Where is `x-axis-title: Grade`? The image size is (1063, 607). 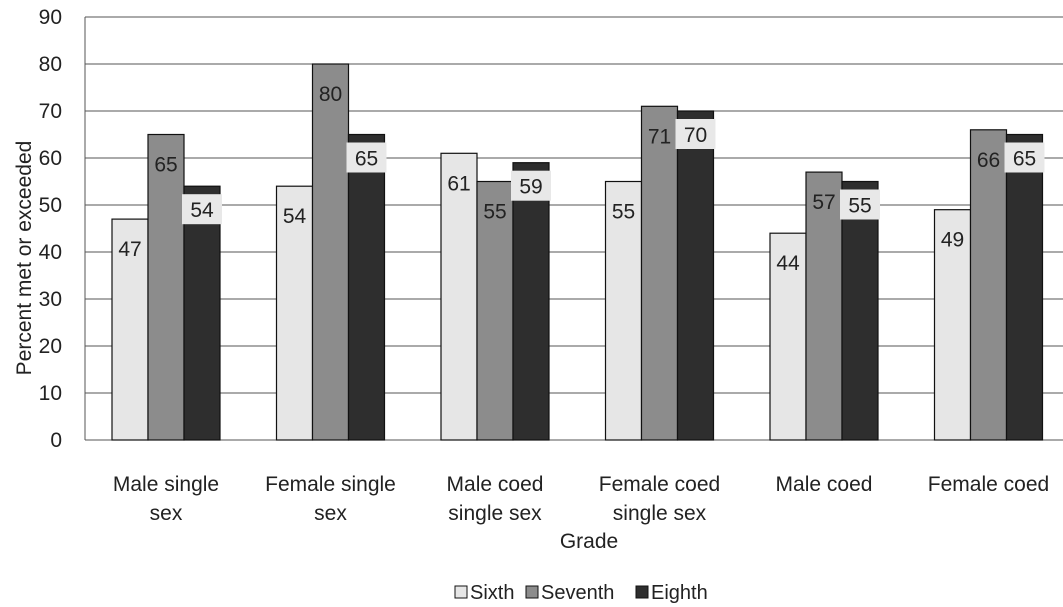 x-axis-title: Grade is located at coordinates (589, 541).